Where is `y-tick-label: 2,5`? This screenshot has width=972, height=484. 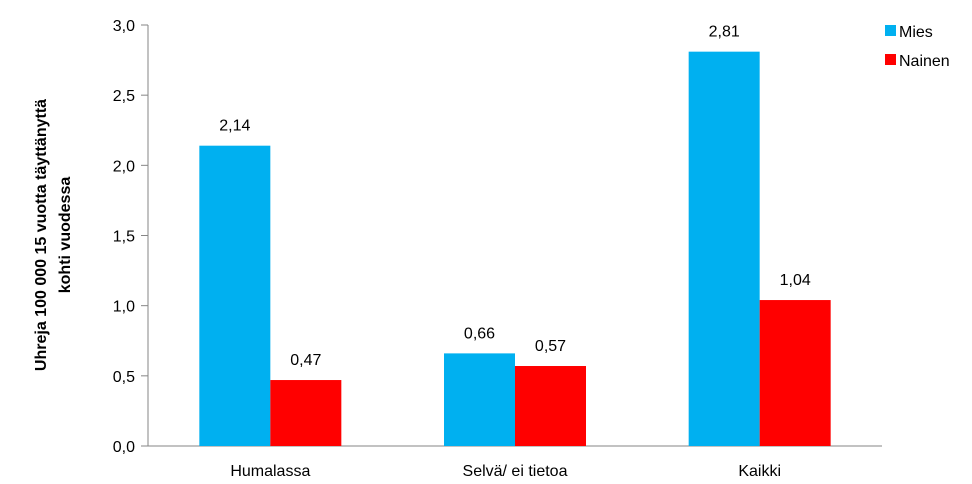 y-tick-label: 2,5 is located at coordinates (124, 96).